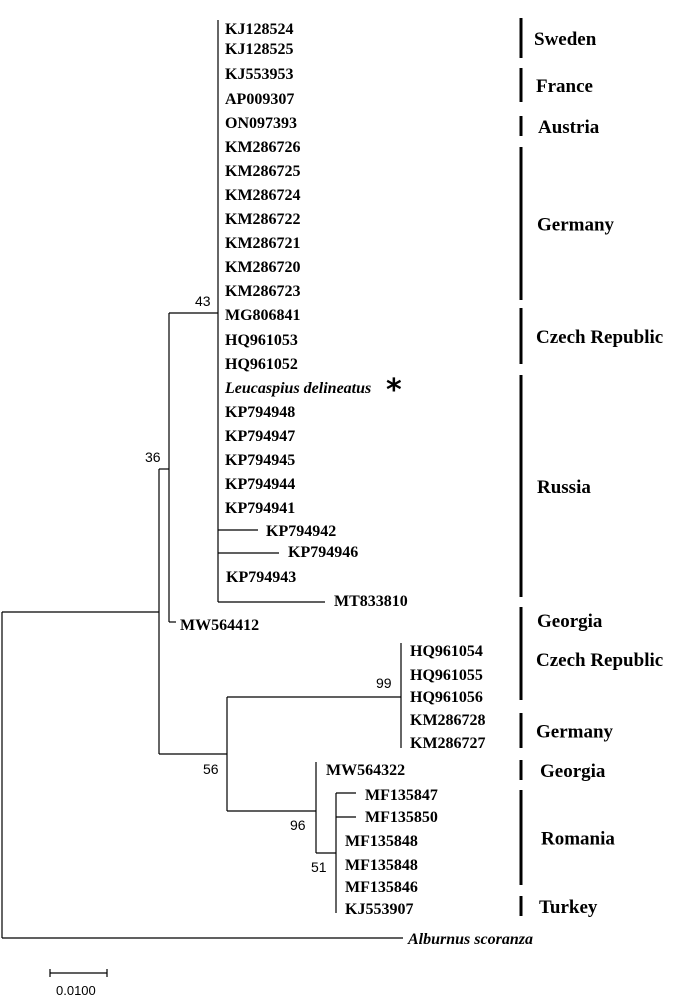 Image resolution: width=691 pixels, height=1003 pixels. I want to click on leaf-label: AP009307, so click(259, 99).